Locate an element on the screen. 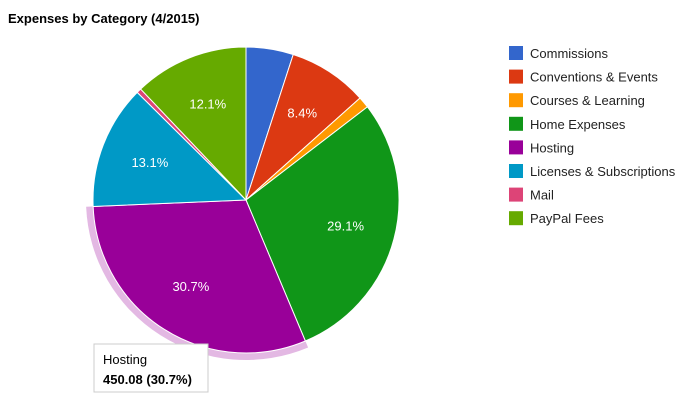 This screenshot has height=412, width=700. tooltip: Hosting 450.08 (30.7%) is located at coordinates (151, 368).